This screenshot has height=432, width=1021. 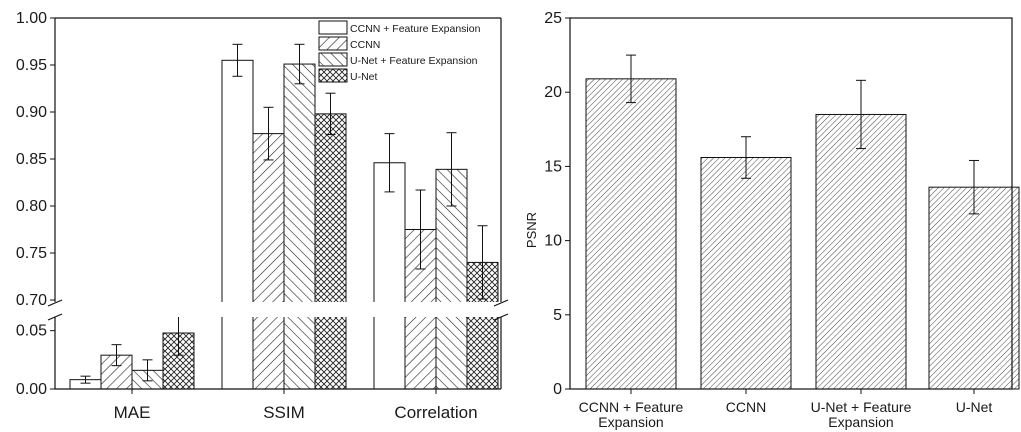 What do you see at coordinates (974, 407) in the screenshot?
I see `x-tick-label: U-Net` at bounding box center [974, 407].